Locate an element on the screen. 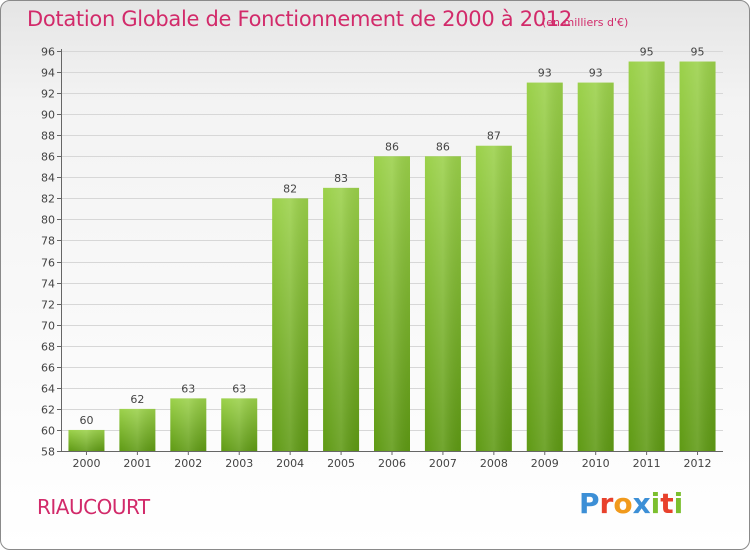  logo-letter: o is located at coordinates (623, 503).